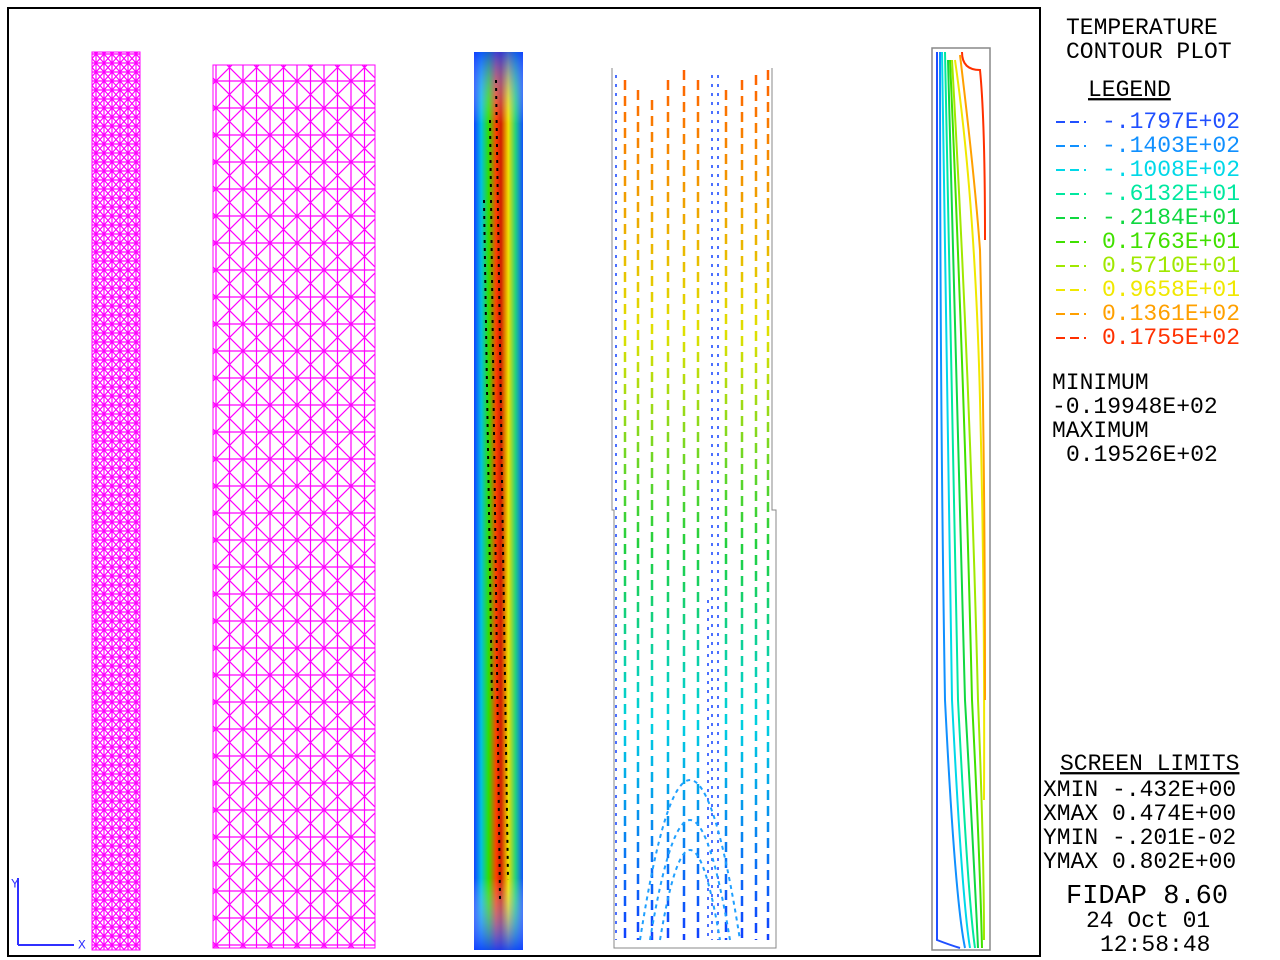 Image resolution: width=1280 pixels, height=960 pixels. Describe the element at coordinates (1171, 266) in the screenshot. I see `legend-label: 0.5710E+01` at that location.